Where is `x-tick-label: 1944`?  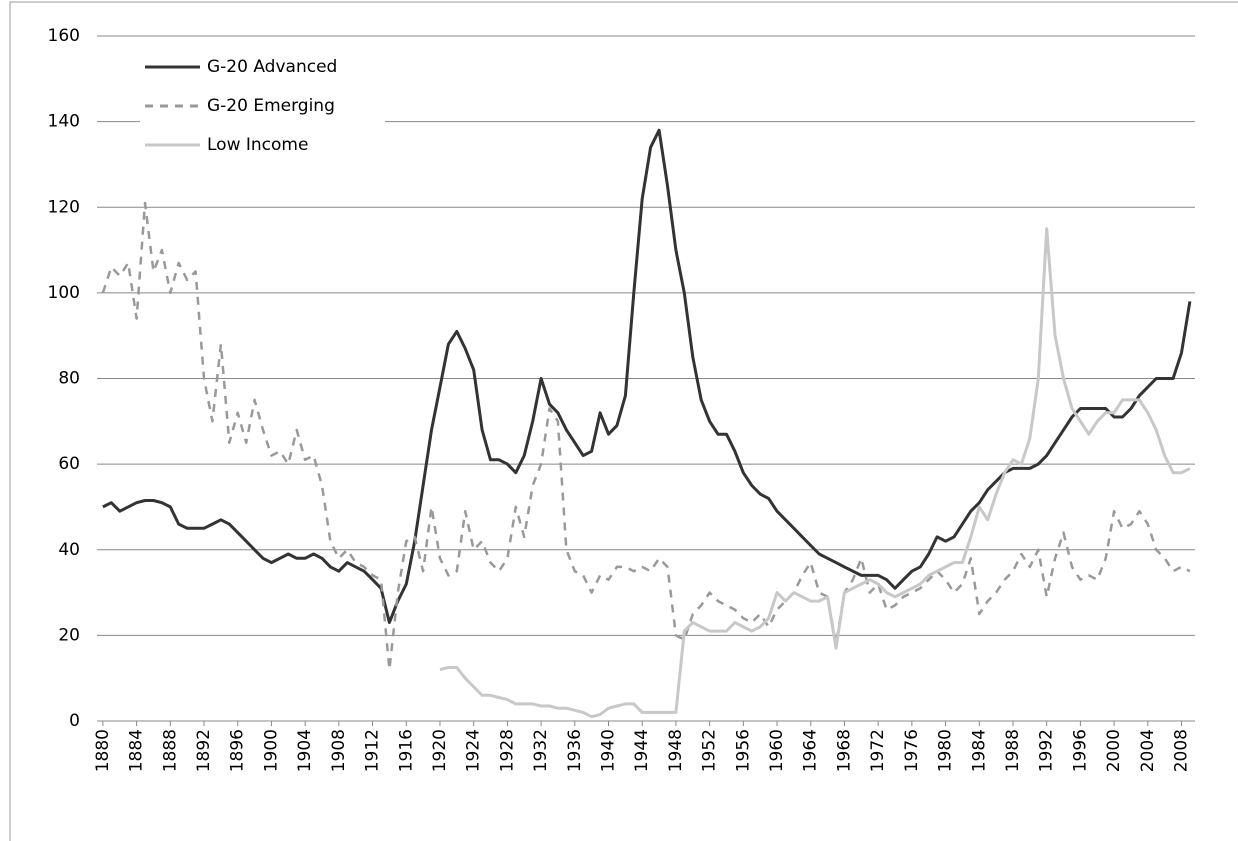
x-tick-label: 1944 is located at coordinates (642, 750).